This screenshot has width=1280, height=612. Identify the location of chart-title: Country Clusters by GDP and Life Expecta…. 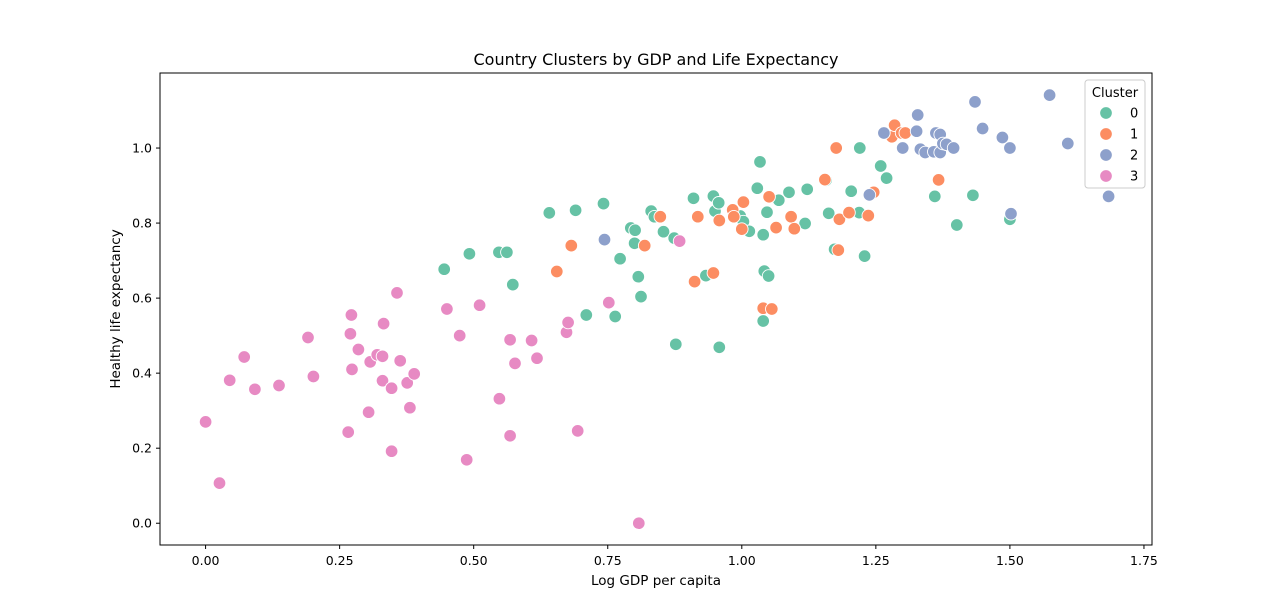
(656, 59).